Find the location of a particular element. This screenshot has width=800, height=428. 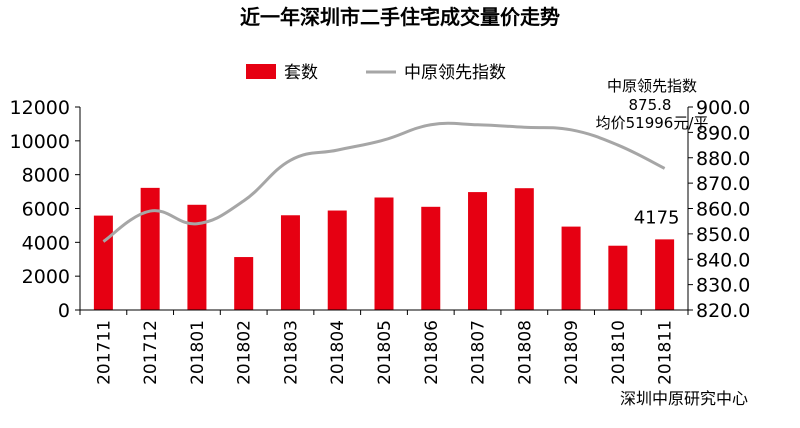

x-axis-tick-label: 201801 is located at coordinates (198, 352).